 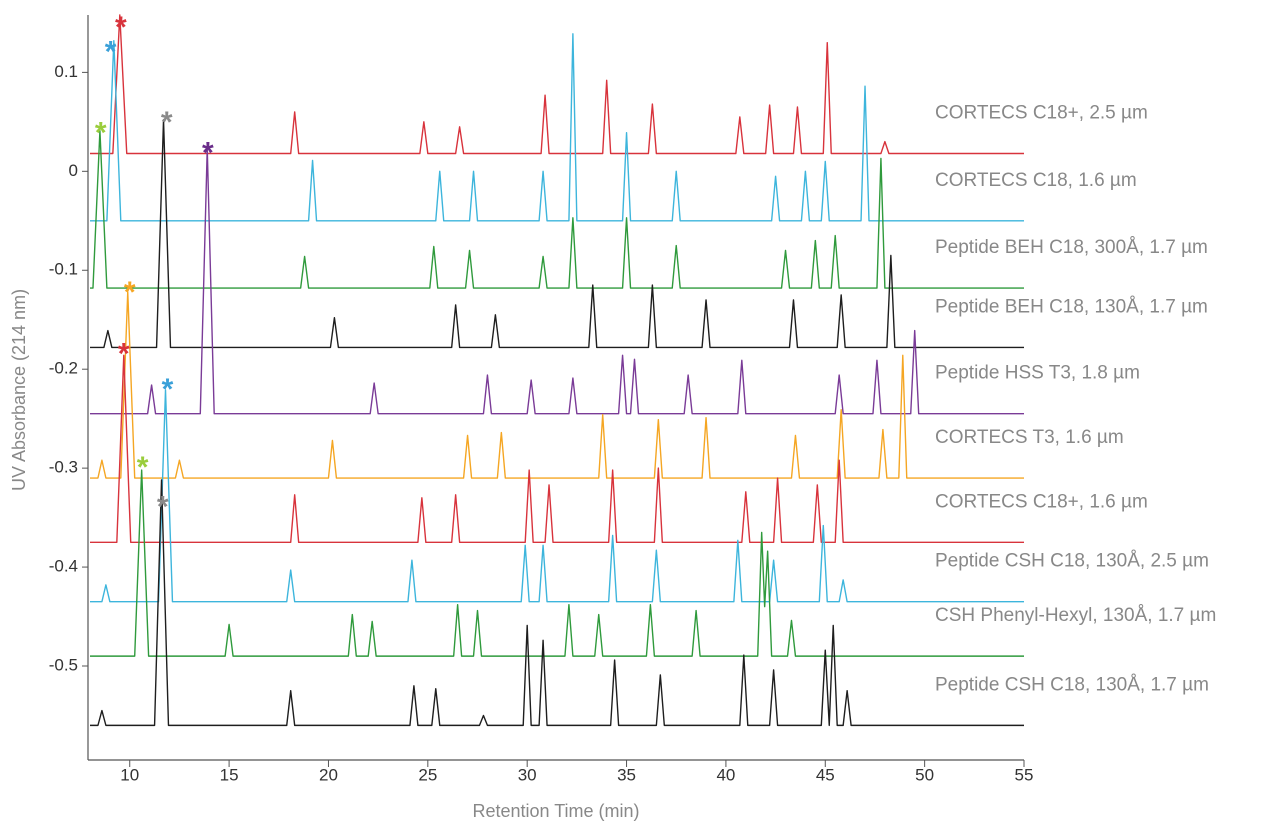 What do you see at coordinates (555, 811) in the screenshot?
I see `x-axis-title: Retention Time (min)` at bounding box center [555, 811].